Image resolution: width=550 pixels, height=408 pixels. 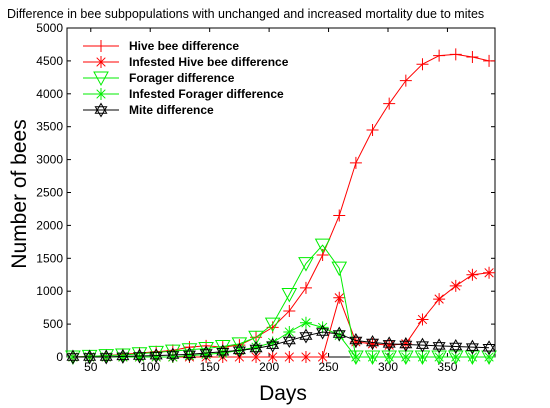 What do you see at coordinates (182, 78) in the screenshot?
I see `legend-label: Forager difference` at bounding box center [182, 78].